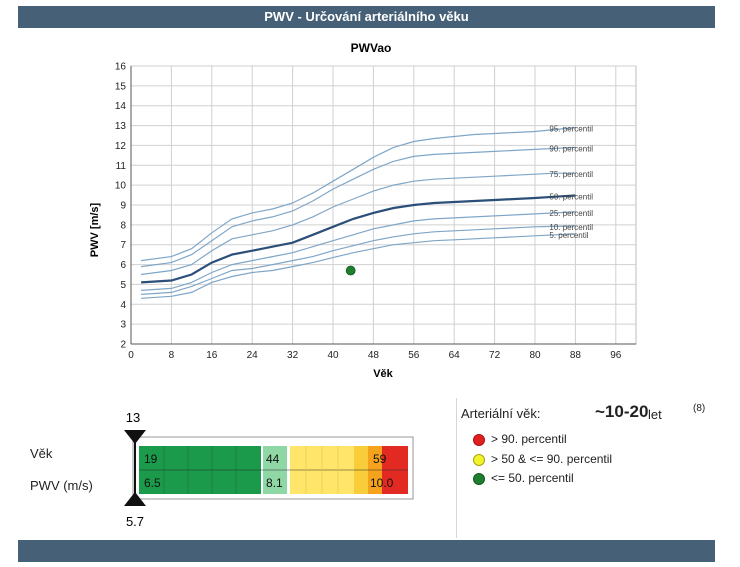  I want to click on gauge-bar: 13 5.7 19 44 59 6.5 8.1 10.0, so click(269, 469).